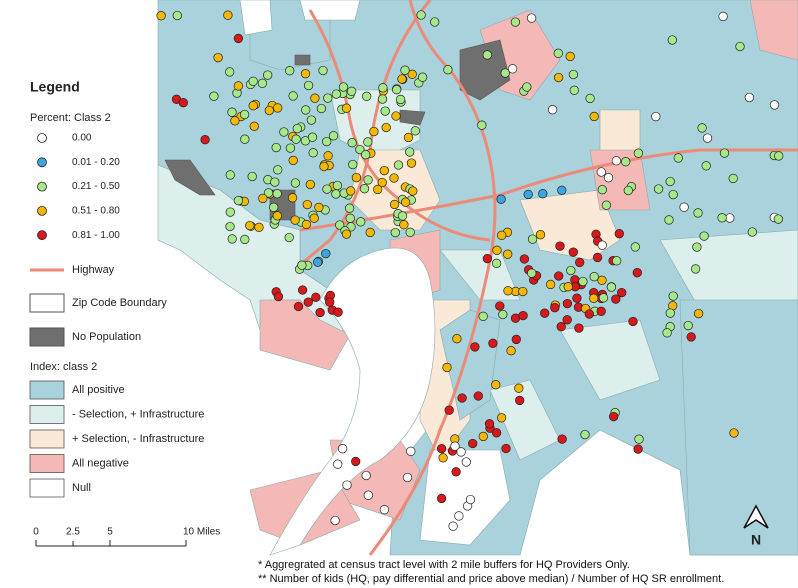 The height and width of the screenshot is (588, 798). I want to click on no-population-label: No Population, so click(106, 337).